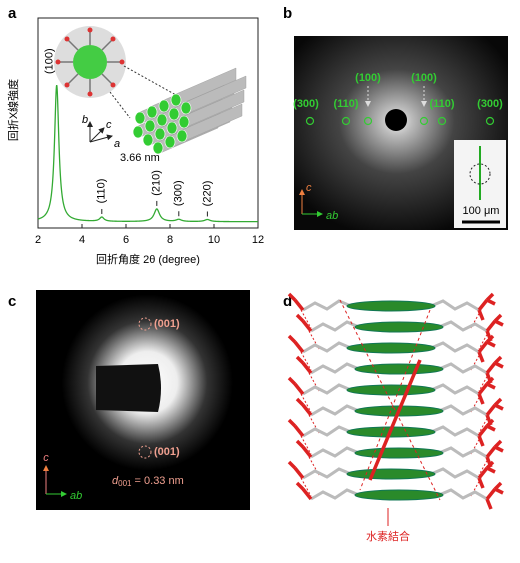 The height and width of the screenshot is (563, 520). Describe the element at coordinates (179, 193) in the screenshot. I see `peak-label: (300)` at that location.